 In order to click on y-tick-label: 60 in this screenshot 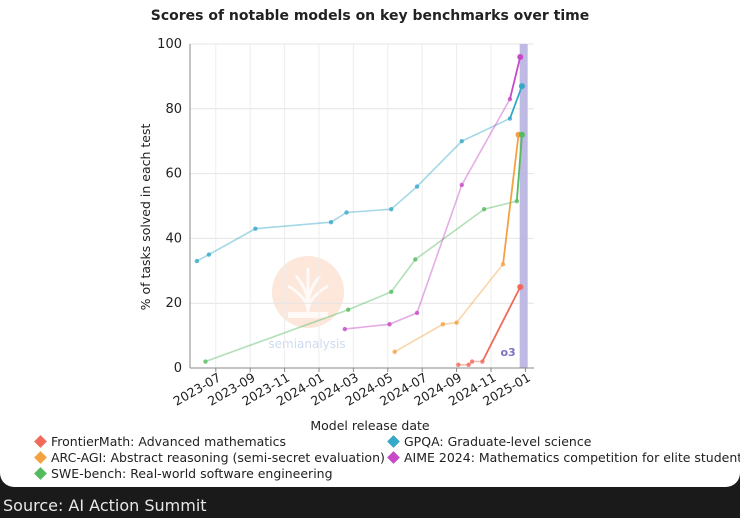, I will do `click(173, 174)`.